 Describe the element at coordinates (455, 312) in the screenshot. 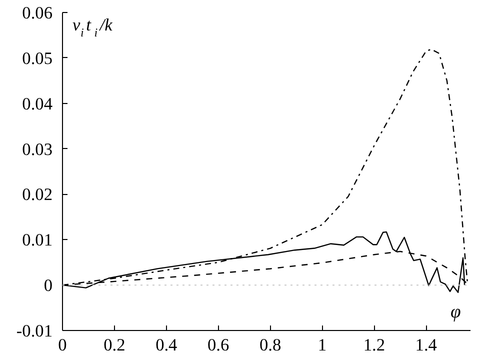

I see `x-axis-title: φ` at that location.